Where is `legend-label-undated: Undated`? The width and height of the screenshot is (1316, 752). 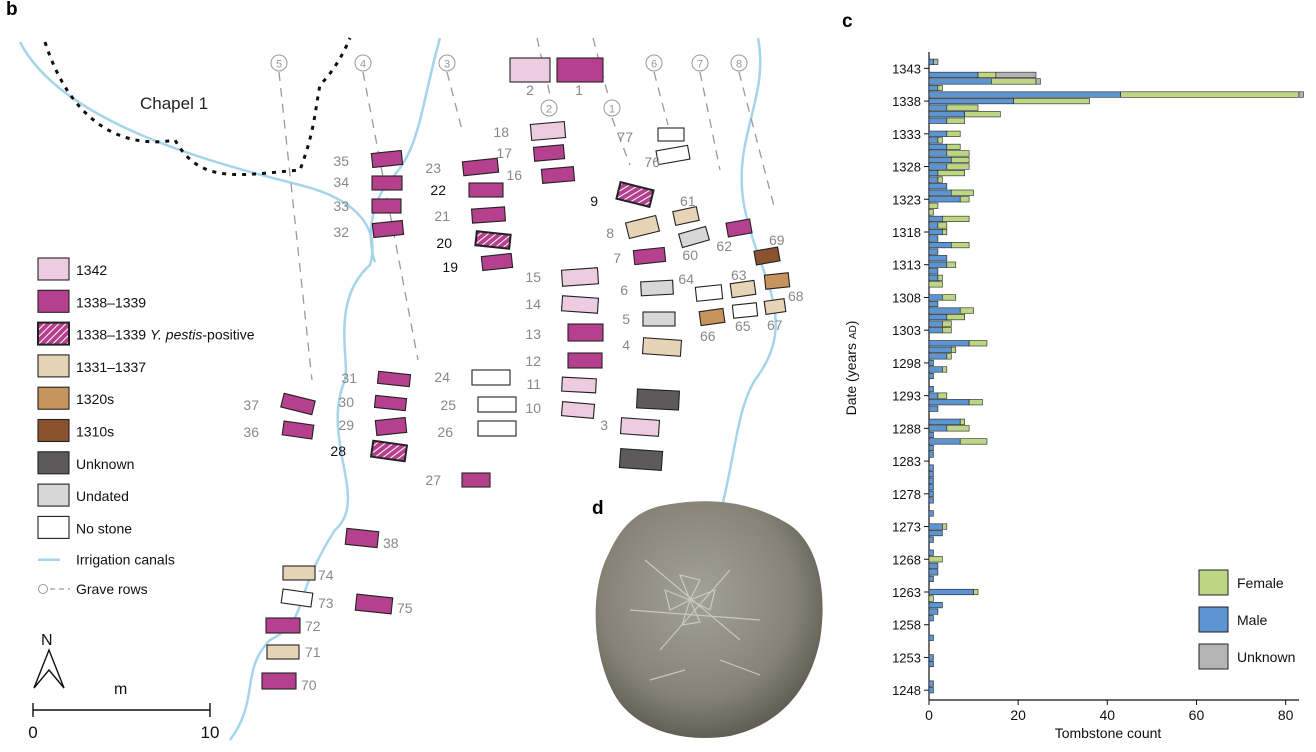 legend-label-undated: Undated is located at coordinates (102, 496).